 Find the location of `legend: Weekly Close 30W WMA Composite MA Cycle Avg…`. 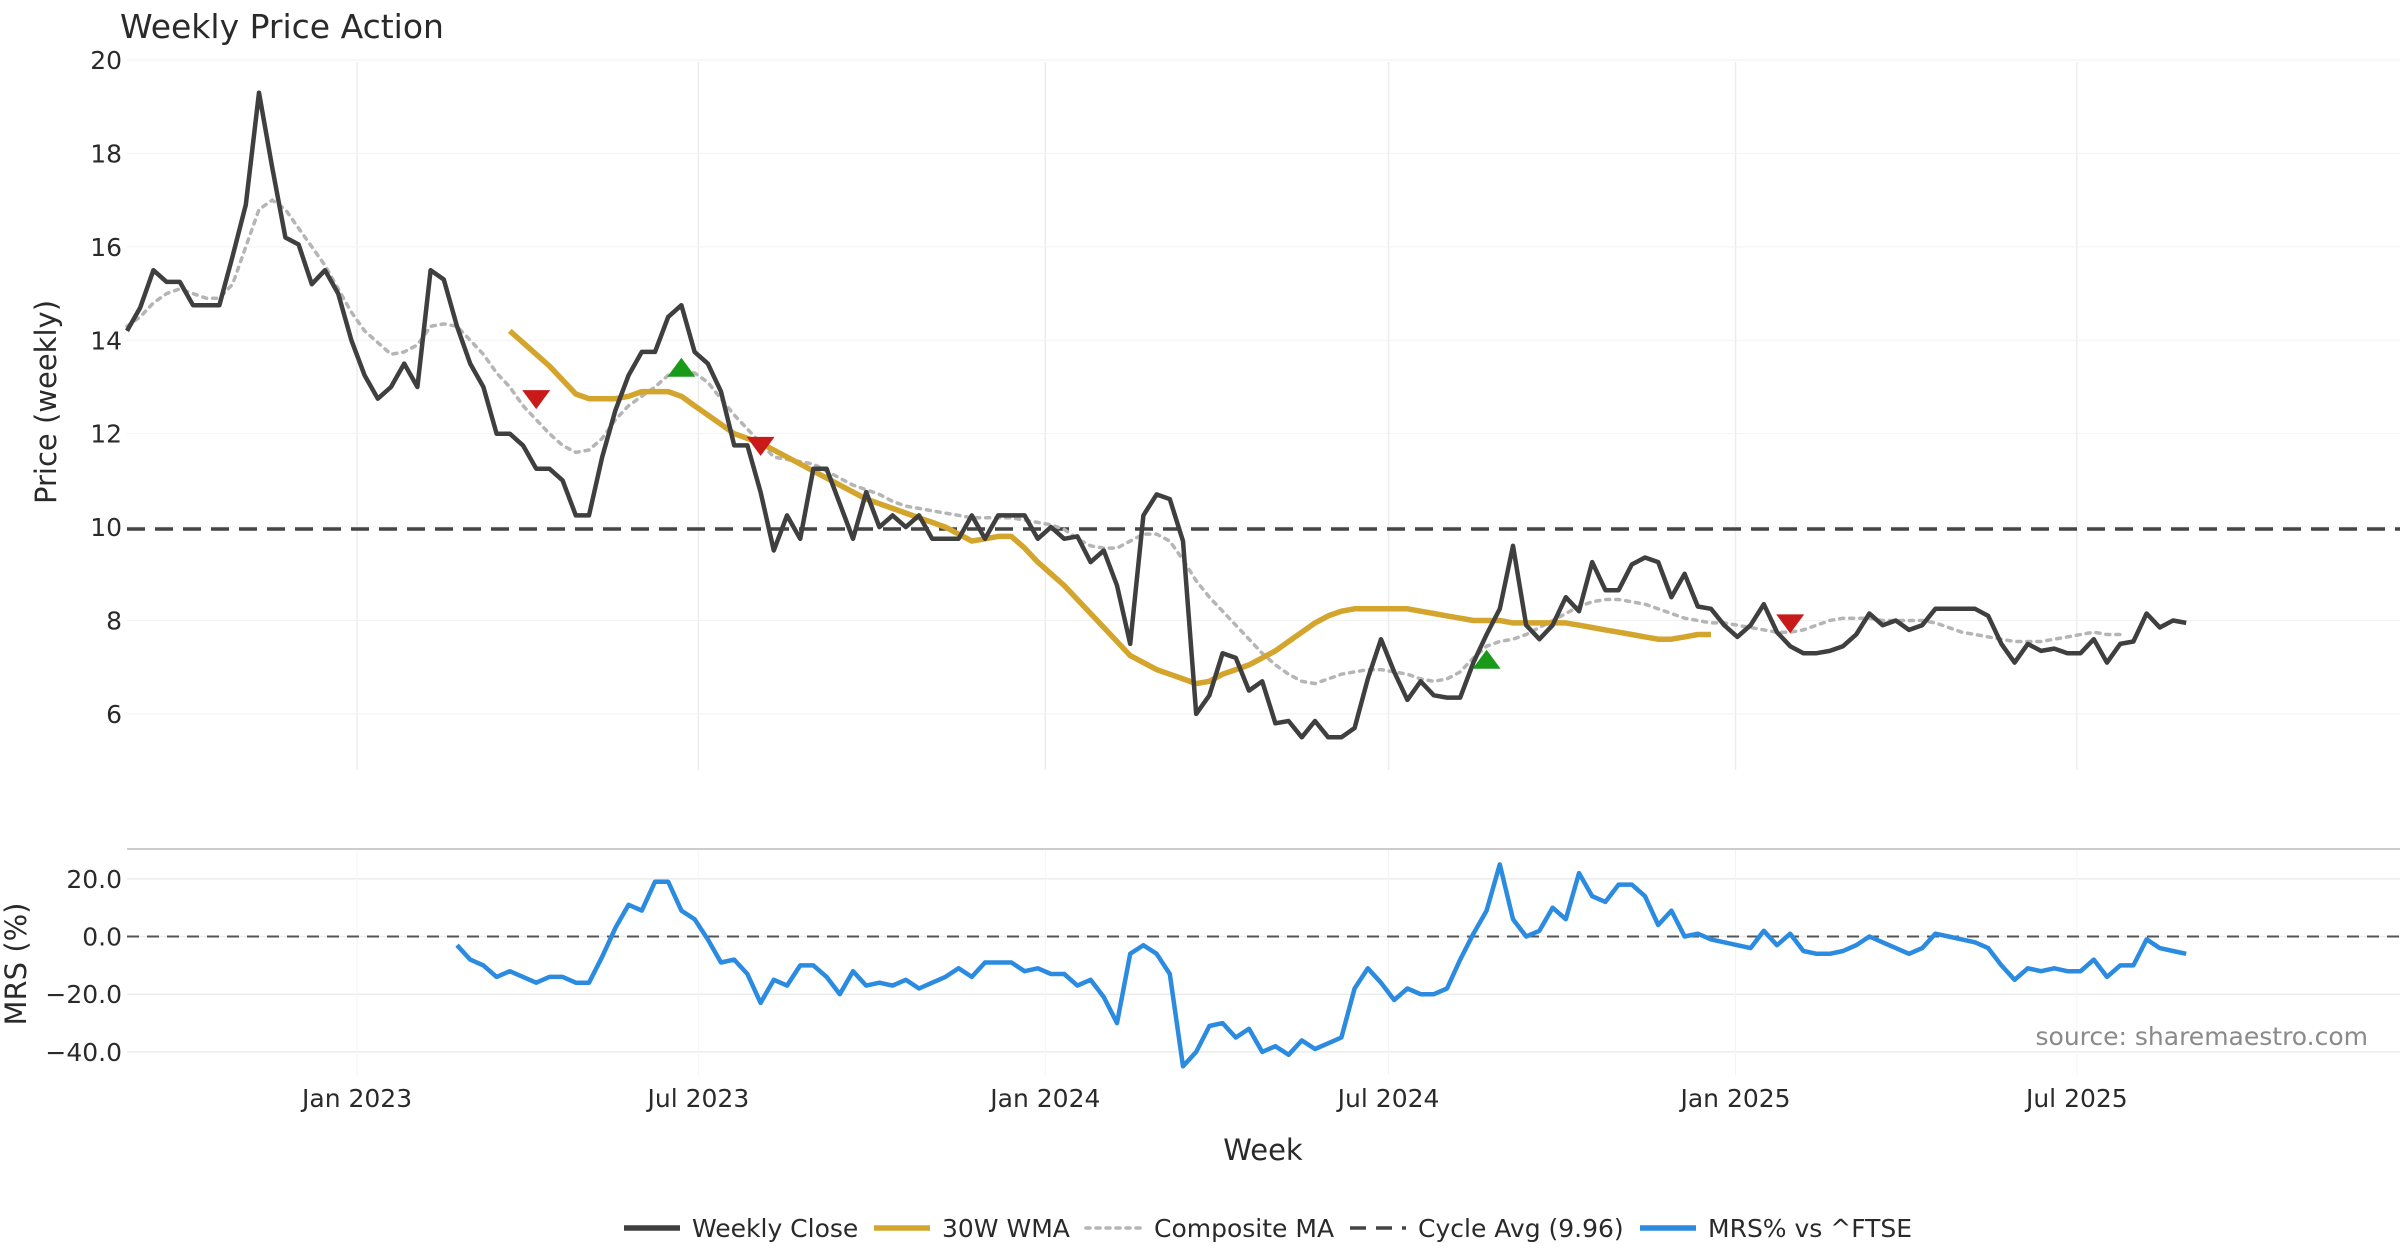

legend: Weekly Close 30W WMA Composite MA Cycle Avg… is located at coordinates (1268, 1228).